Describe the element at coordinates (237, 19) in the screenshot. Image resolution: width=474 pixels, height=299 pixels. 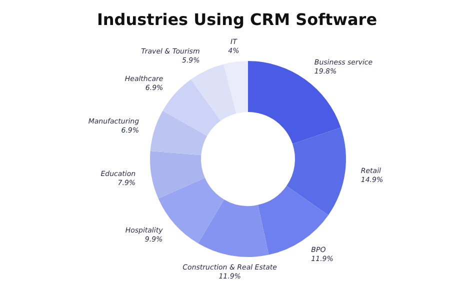
I see `chart-title: Industries Using CRM Software` at that location.